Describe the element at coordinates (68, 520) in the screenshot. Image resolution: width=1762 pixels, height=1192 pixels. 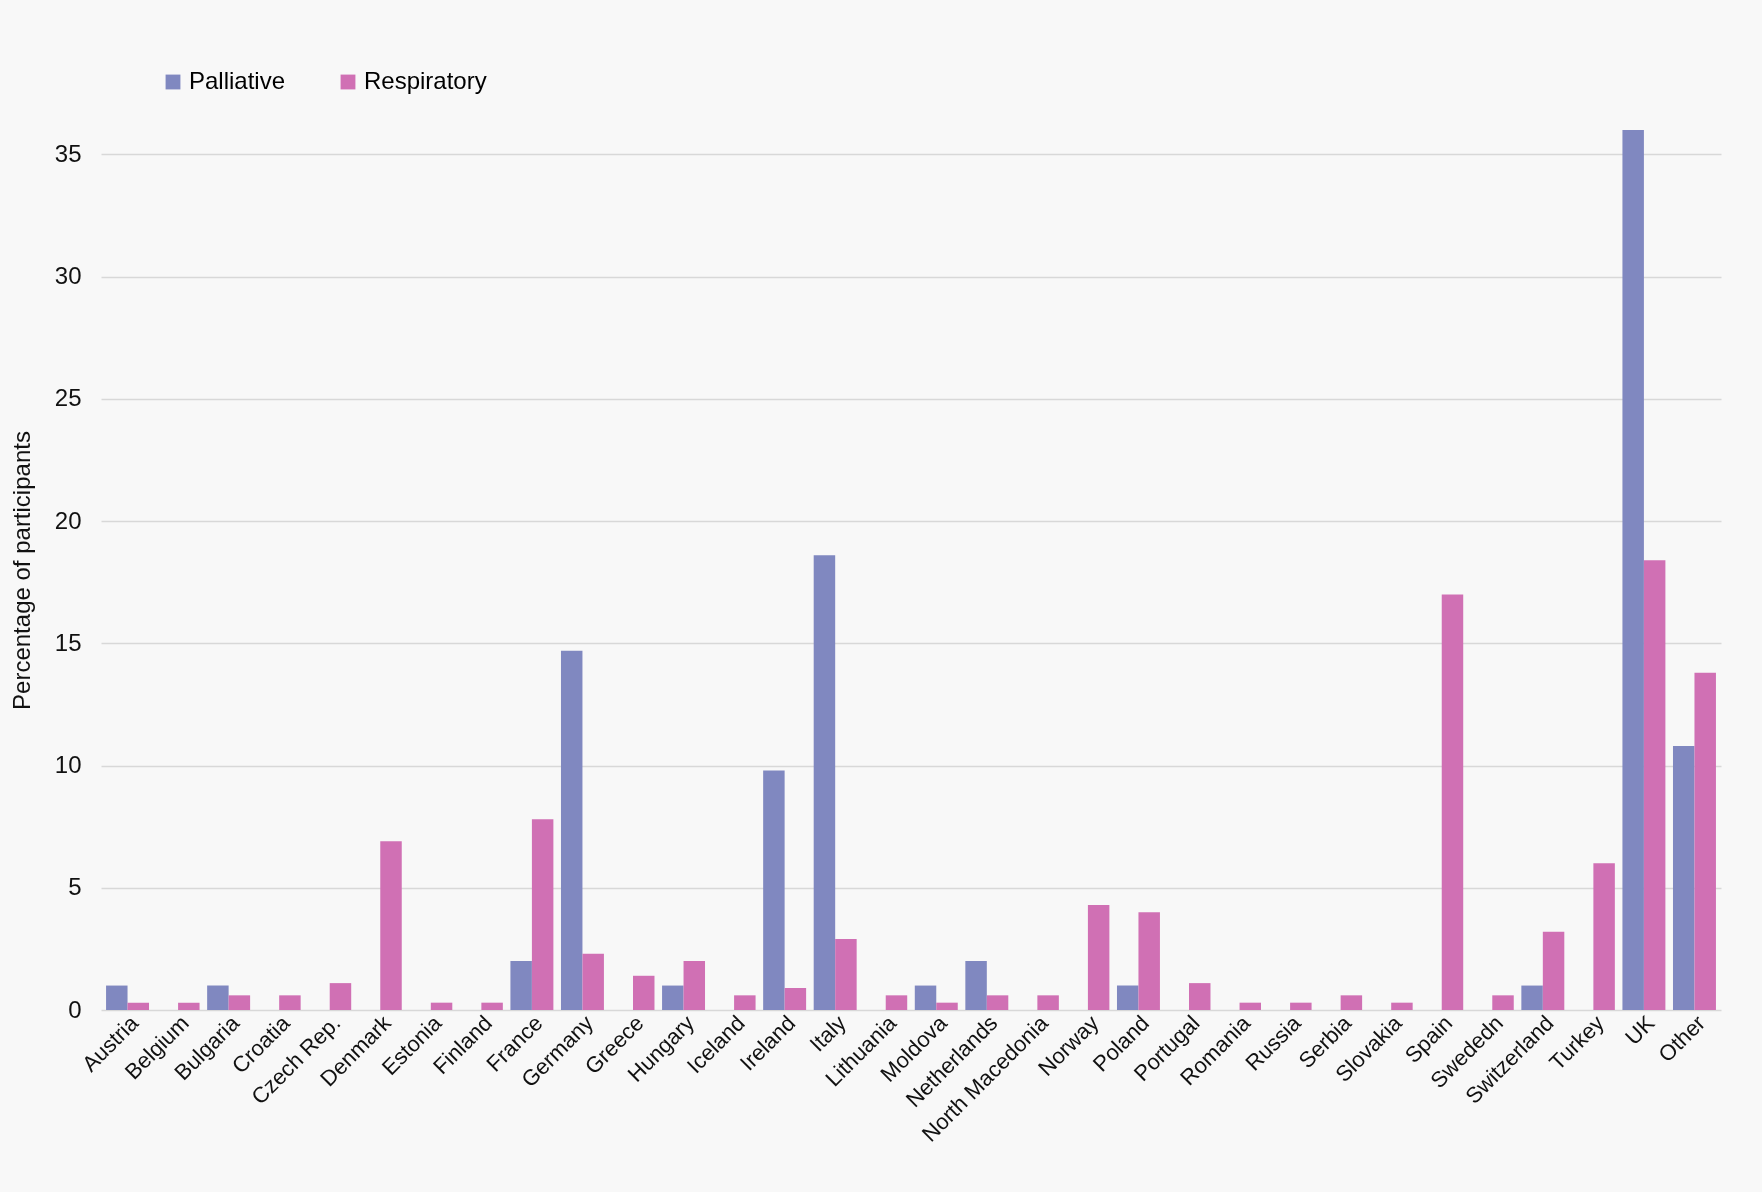
I see `y-tick-label: 20` at that location.